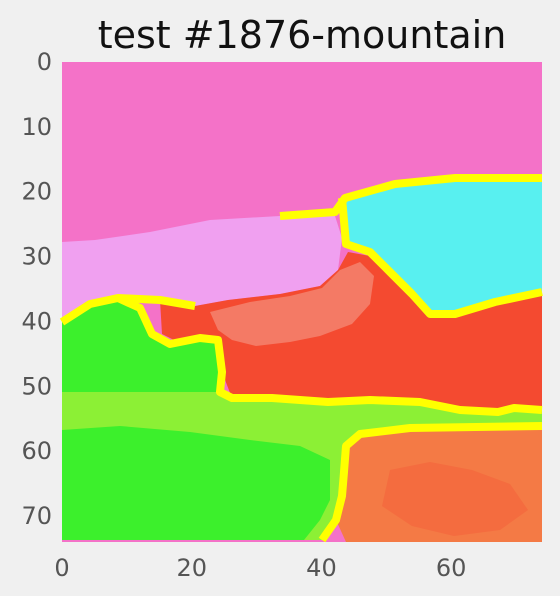  What do you see at coordinates (142, 345) in the screenshot?
I see `segment-tree` at bounding box center [142, 345].